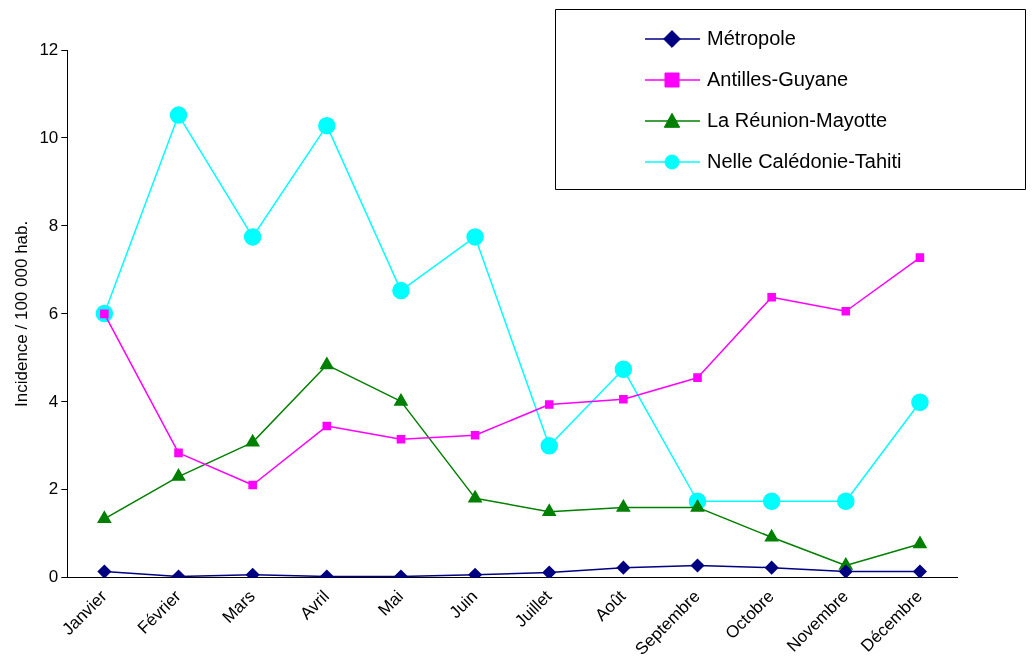 This screenshot has width=1035, height=671. What do you see at coordinates (797, 119) in the screenshot?
I see `legend-label: La Réunion-Mayotte` at bounding box center [797, 119].